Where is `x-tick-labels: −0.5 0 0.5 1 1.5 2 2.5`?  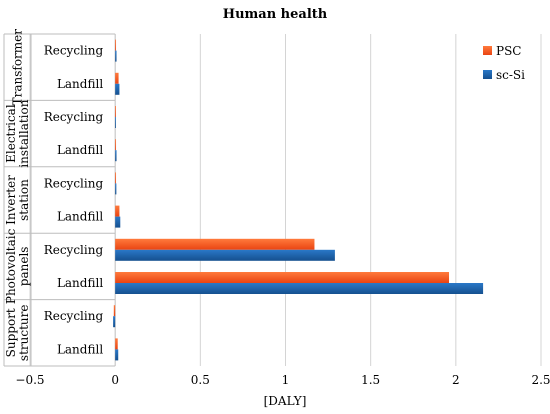 x-tick-labels: −0.5 0 0.5 1 1.5 2 2.5 is located at coordinates (282, 380).